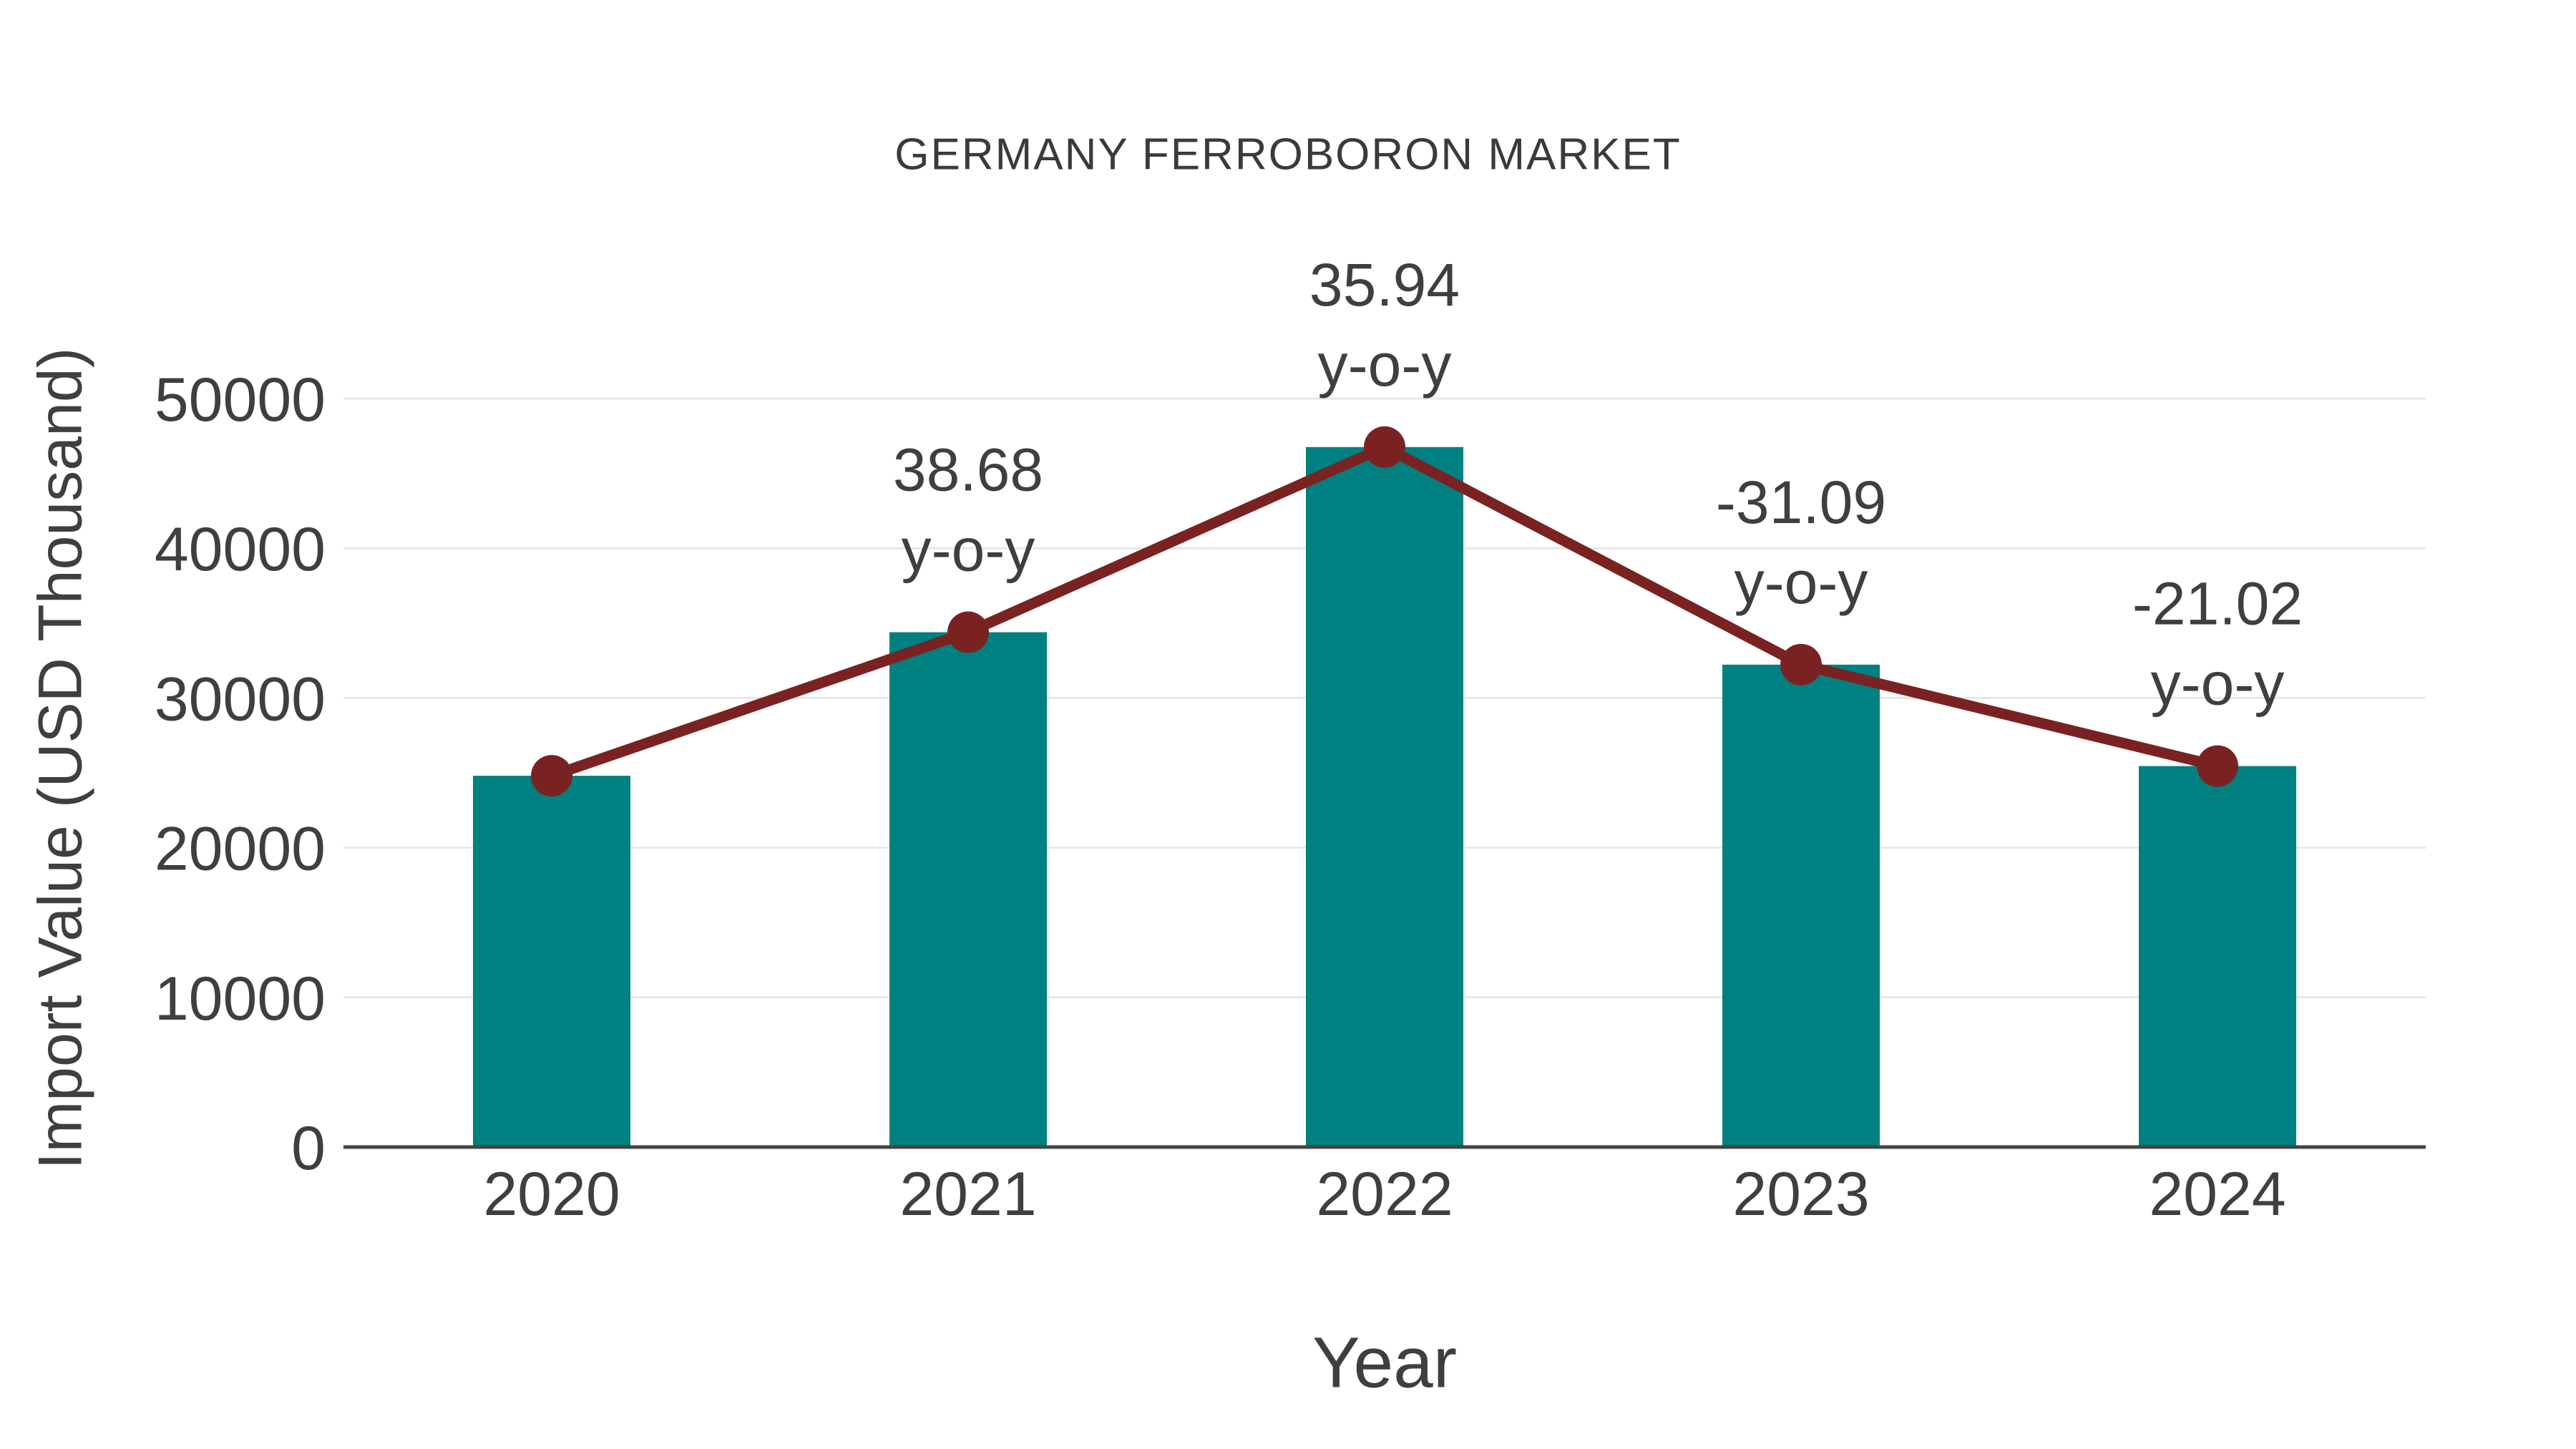  What do you see at coordinates (1801, 502) in the screenshot?
I see `annotation-2023-value: -31.09` at bounding box center [1801, 502].